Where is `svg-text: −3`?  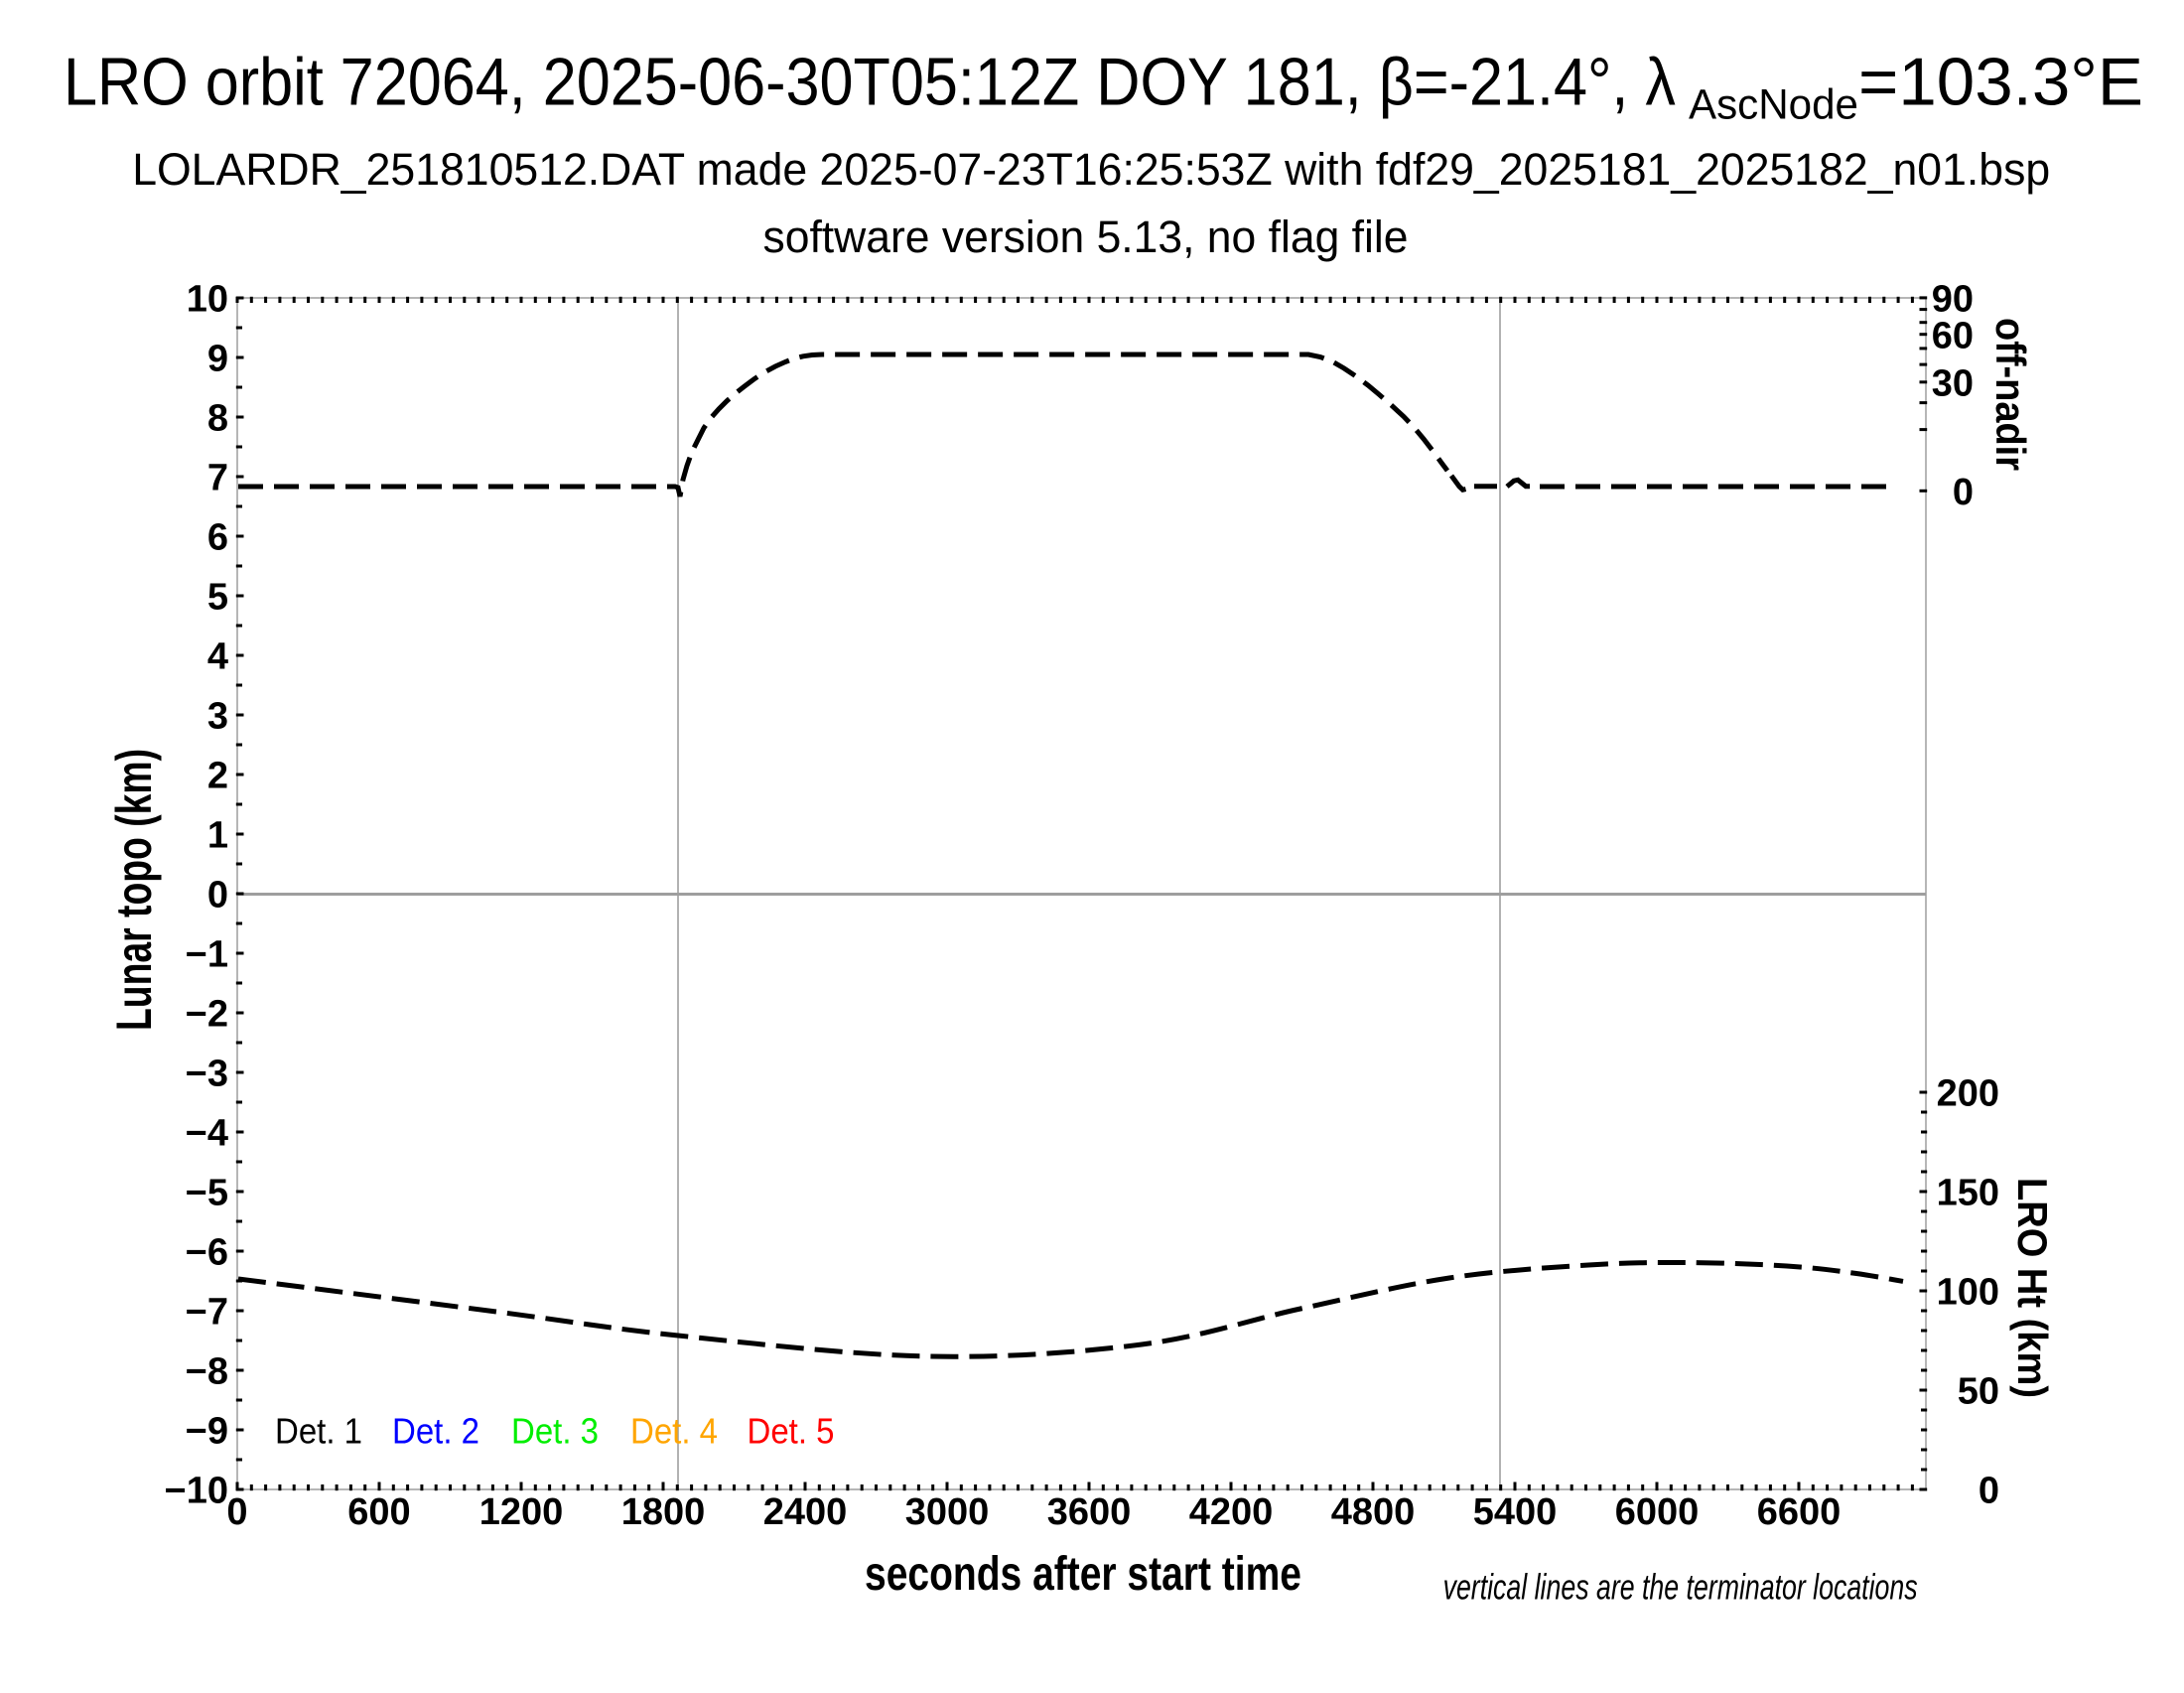
svg-text: −3 is located at coordinates (207, 1074).